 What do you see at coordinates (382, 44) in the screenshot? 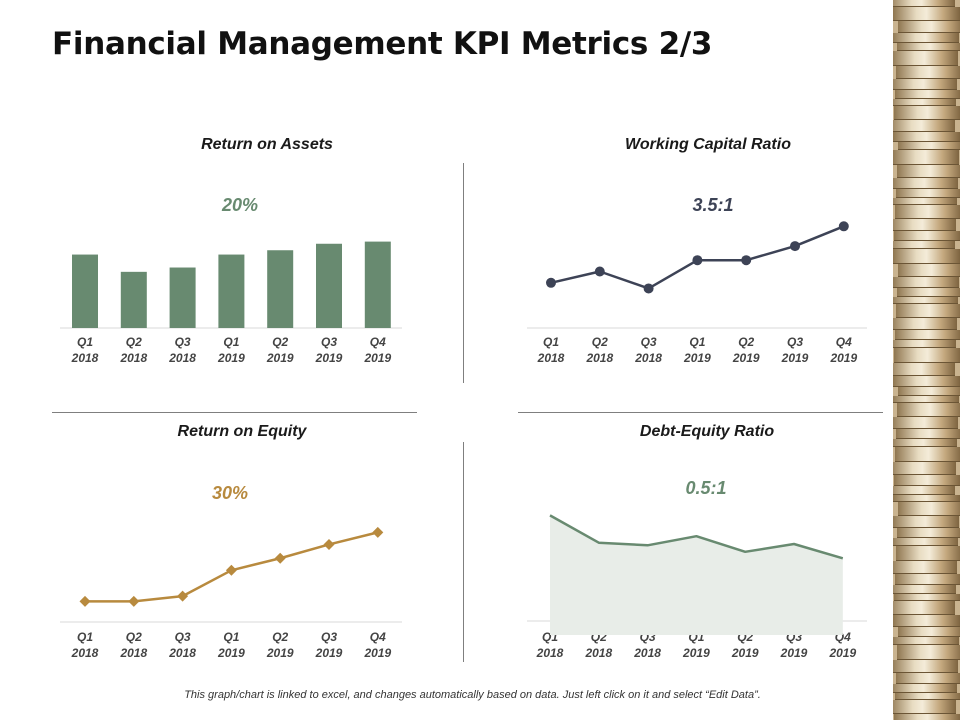
I see `page-title: Financial Management KPI Metrics 2/3` at bounding box center [382, 44].